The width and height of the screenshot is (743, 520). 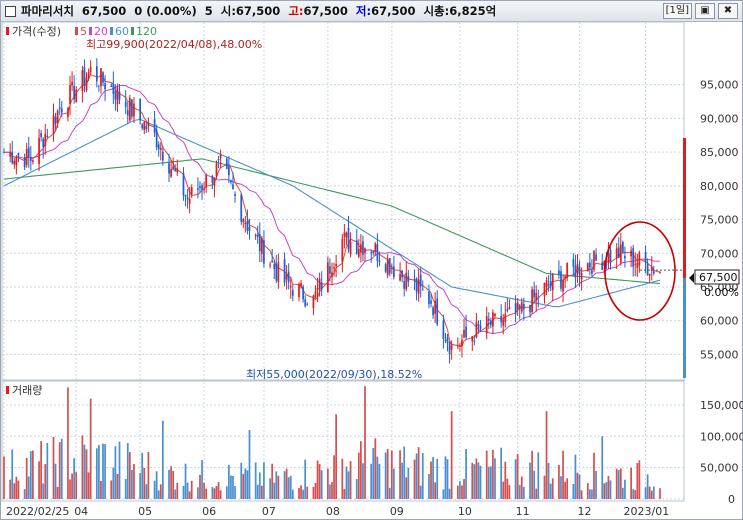 I want to click on period-button: [1일], so click(x=677, y=11).